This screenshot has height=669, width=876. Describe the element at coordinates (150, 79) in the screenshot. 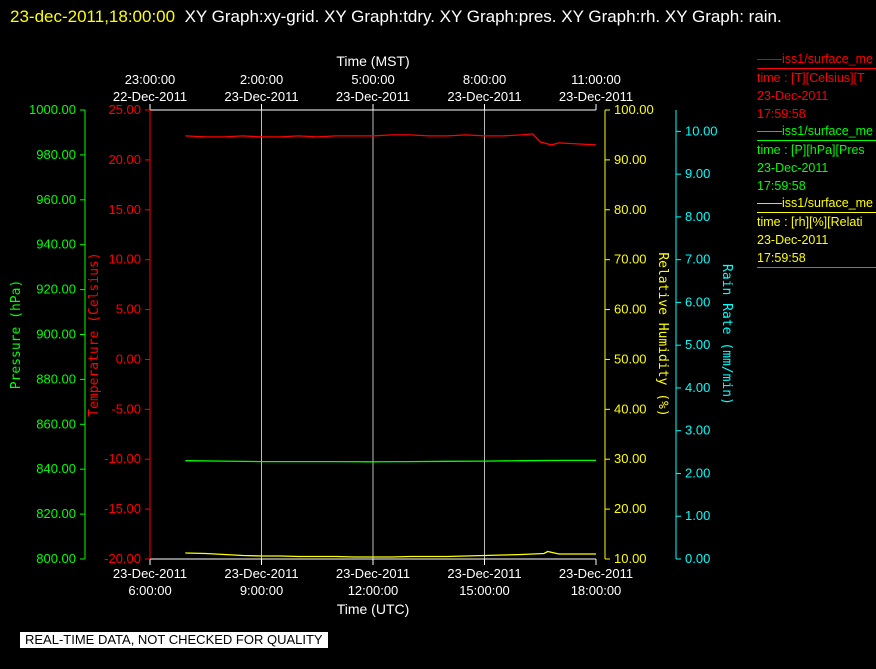

I see `x-top-tick-time: 23:00:00` at that location.